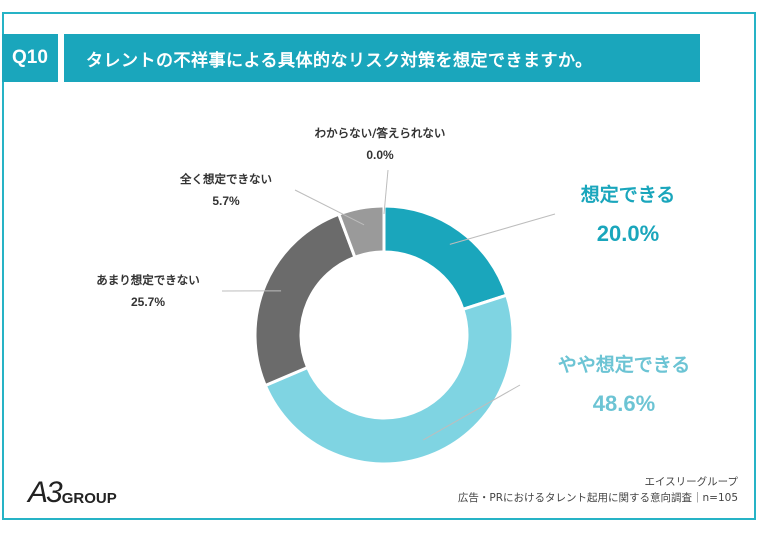  I want to click on a3-group-logo: A3 GROUP, so click(72, 493).